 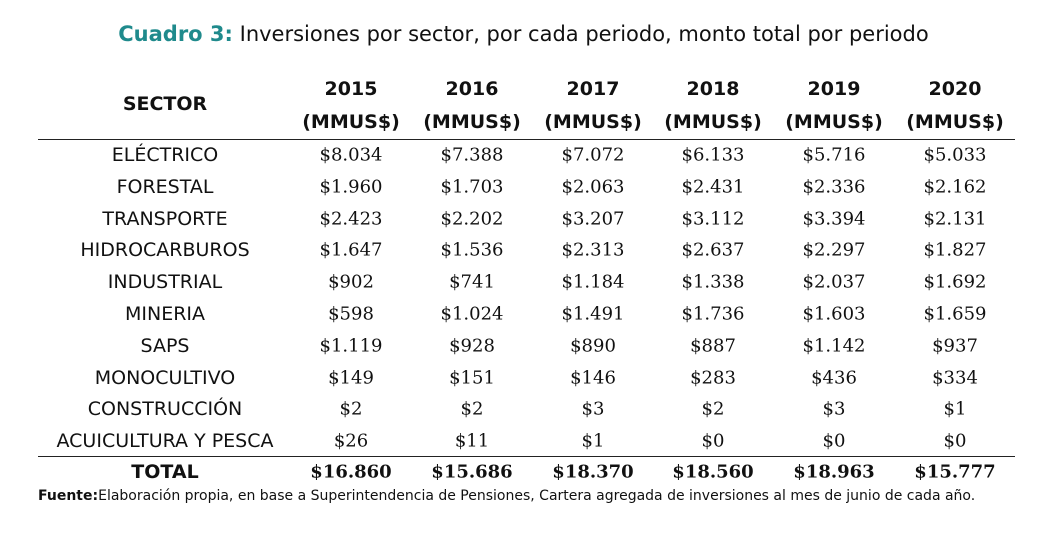 What do you see at coordinates (834, 250) in the screenshot?
I see `cell-value: $2.297` at bounding box center [834, 250].